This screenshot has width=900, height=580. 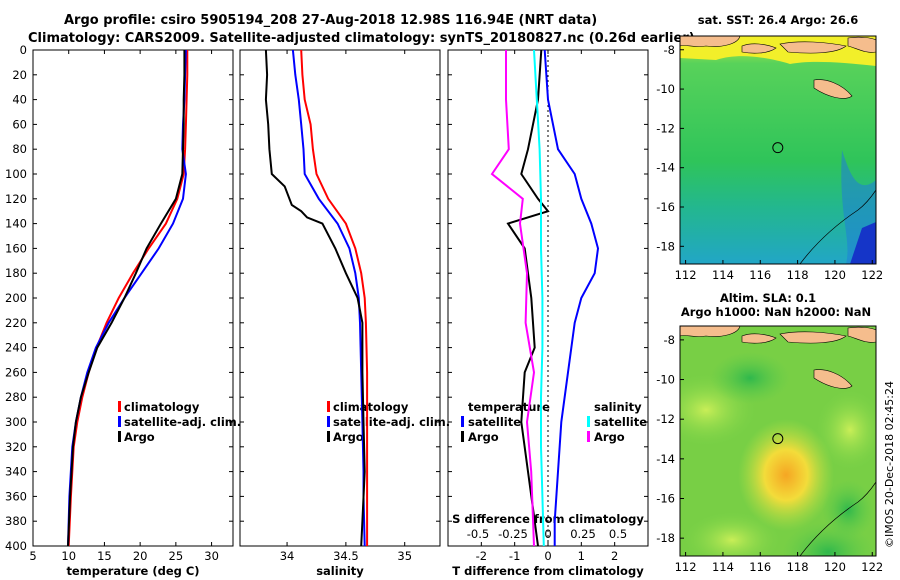 What do you see at coordinates (539, 298) in the screenshot?
I see `series-line-salinity-satellite` at bounding box center [539, 298].